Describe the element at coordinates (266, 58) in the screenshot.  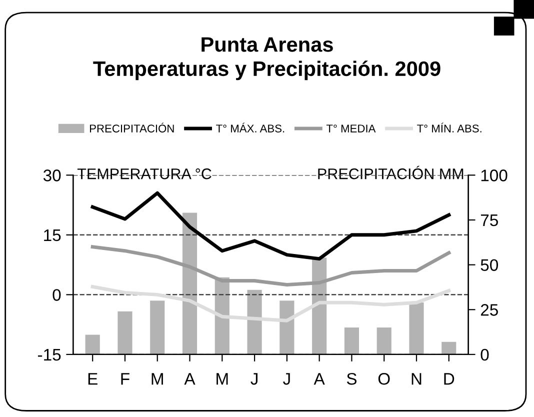
I see `chart-title: Punta Arenas Temperaturas y Precipitación. 2009` at that location.